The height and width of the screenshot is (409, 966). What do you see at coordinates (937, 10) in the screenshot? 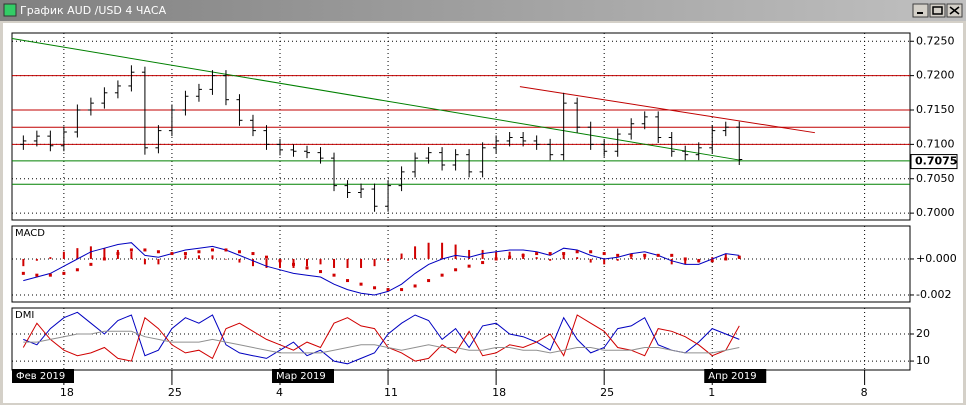
I see `window-buttons` at bounding box center [937, 10].